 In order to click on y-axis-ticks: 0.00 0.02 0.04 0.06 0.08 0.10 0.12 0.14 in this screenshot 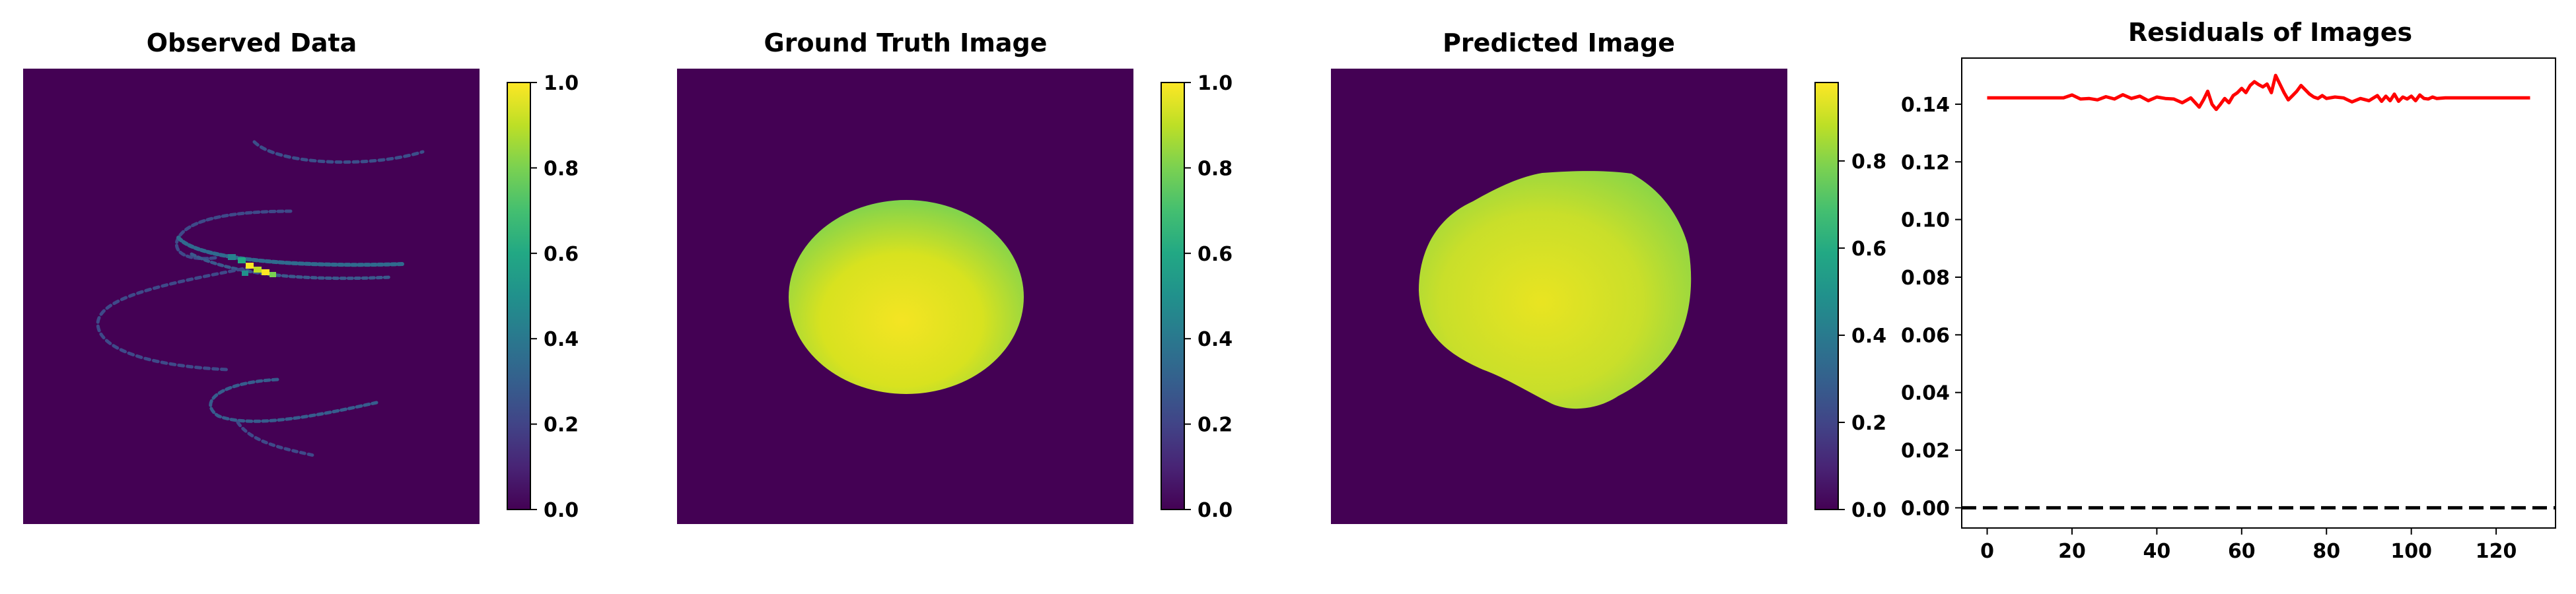, I will do `click(1931, 307)`.